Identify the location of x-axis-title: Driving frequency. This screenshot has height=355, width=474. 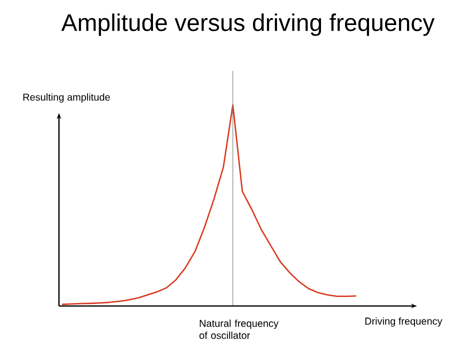
(403, 322).